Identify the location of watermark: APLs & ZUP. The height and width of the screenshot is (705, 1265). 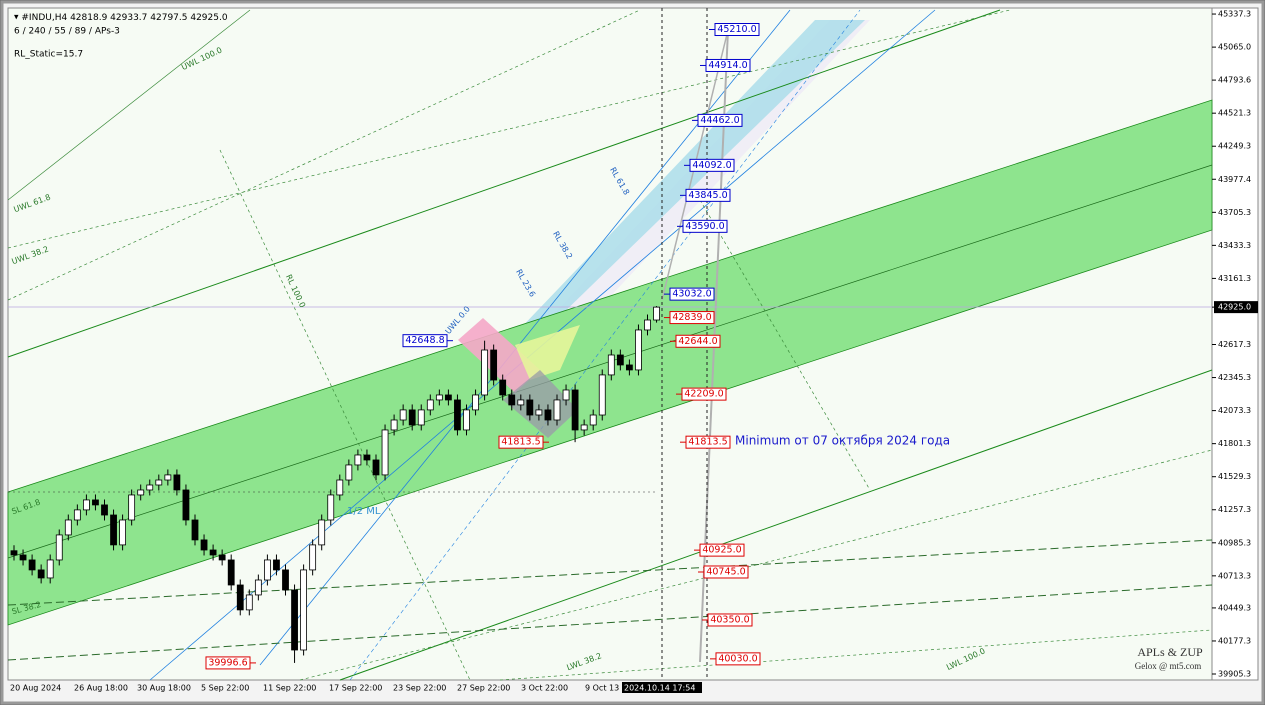
(1170, 652).